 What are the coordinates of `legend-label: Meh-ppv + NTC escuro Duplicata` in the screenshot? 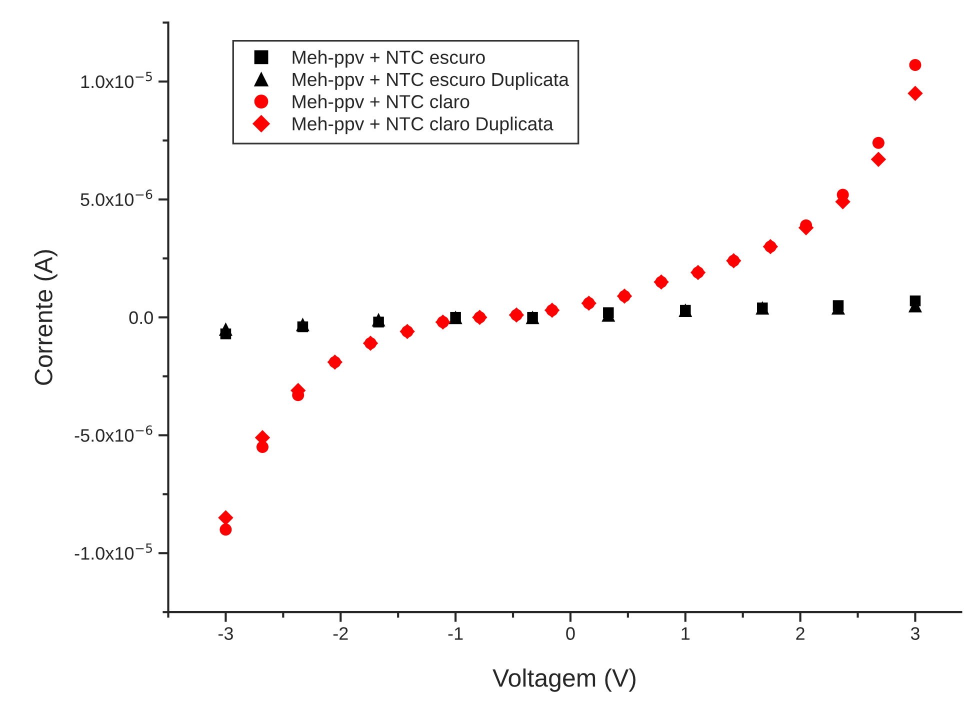 It's located at (430, 81).